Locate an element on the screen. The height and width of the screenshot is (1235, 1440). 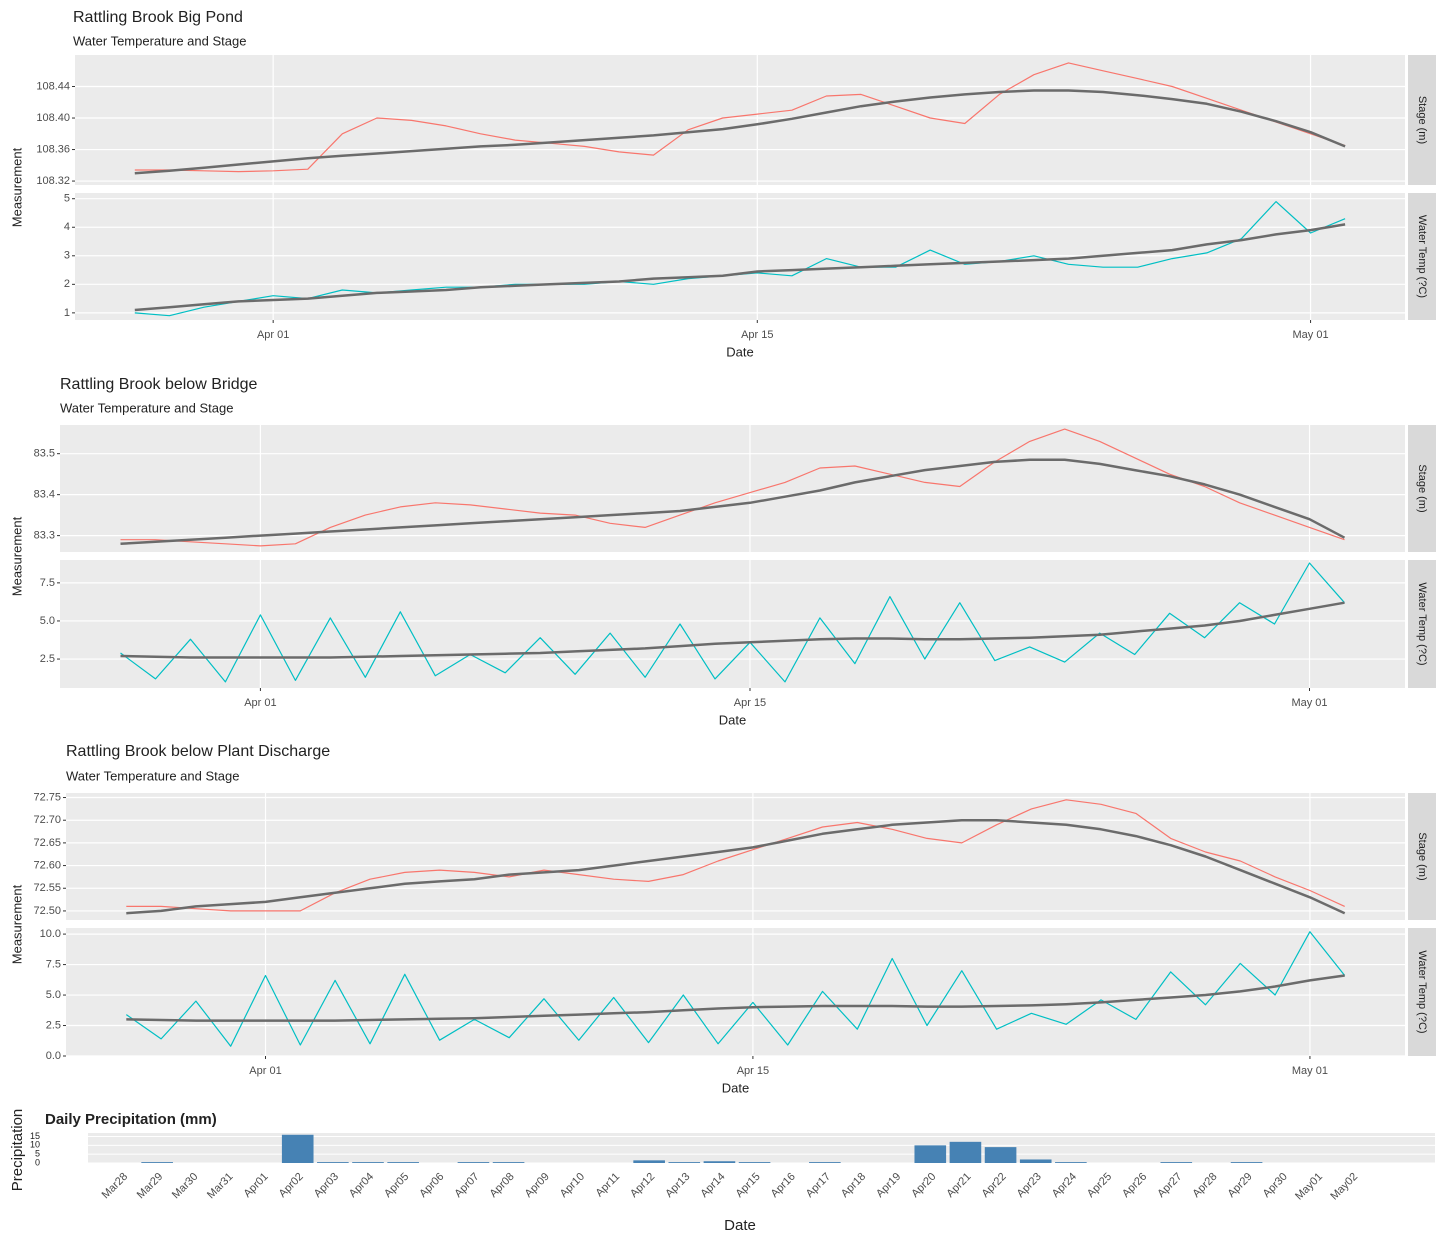
x-tick-label: May02 is located at coordinates (1344, 1187).